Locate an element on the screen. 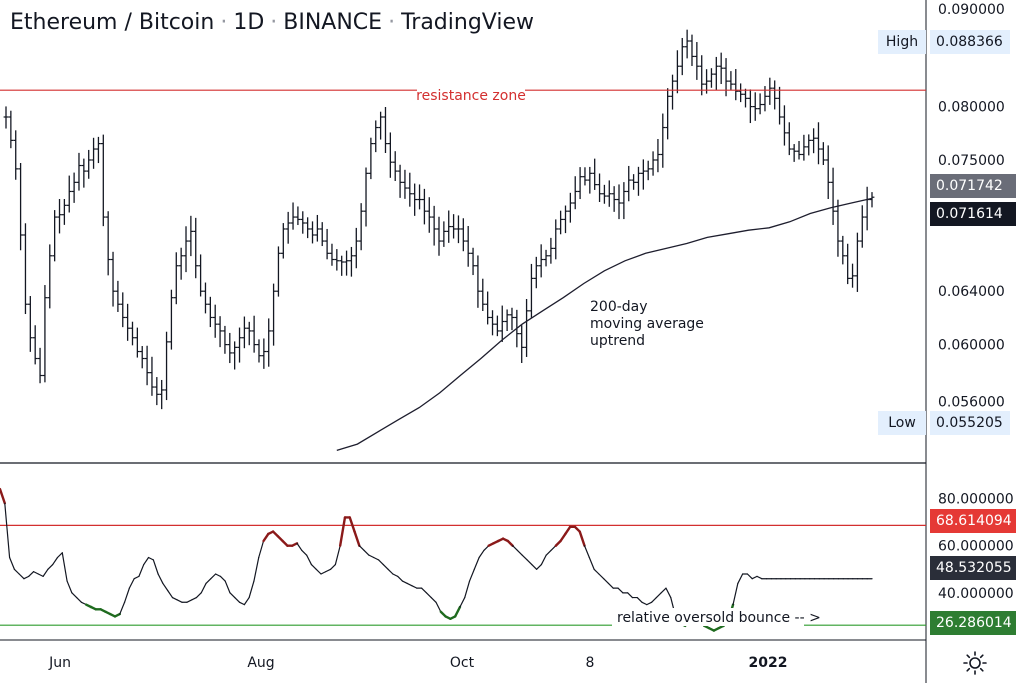  high-value: 0.088366 is located at coordinates (970, 42).